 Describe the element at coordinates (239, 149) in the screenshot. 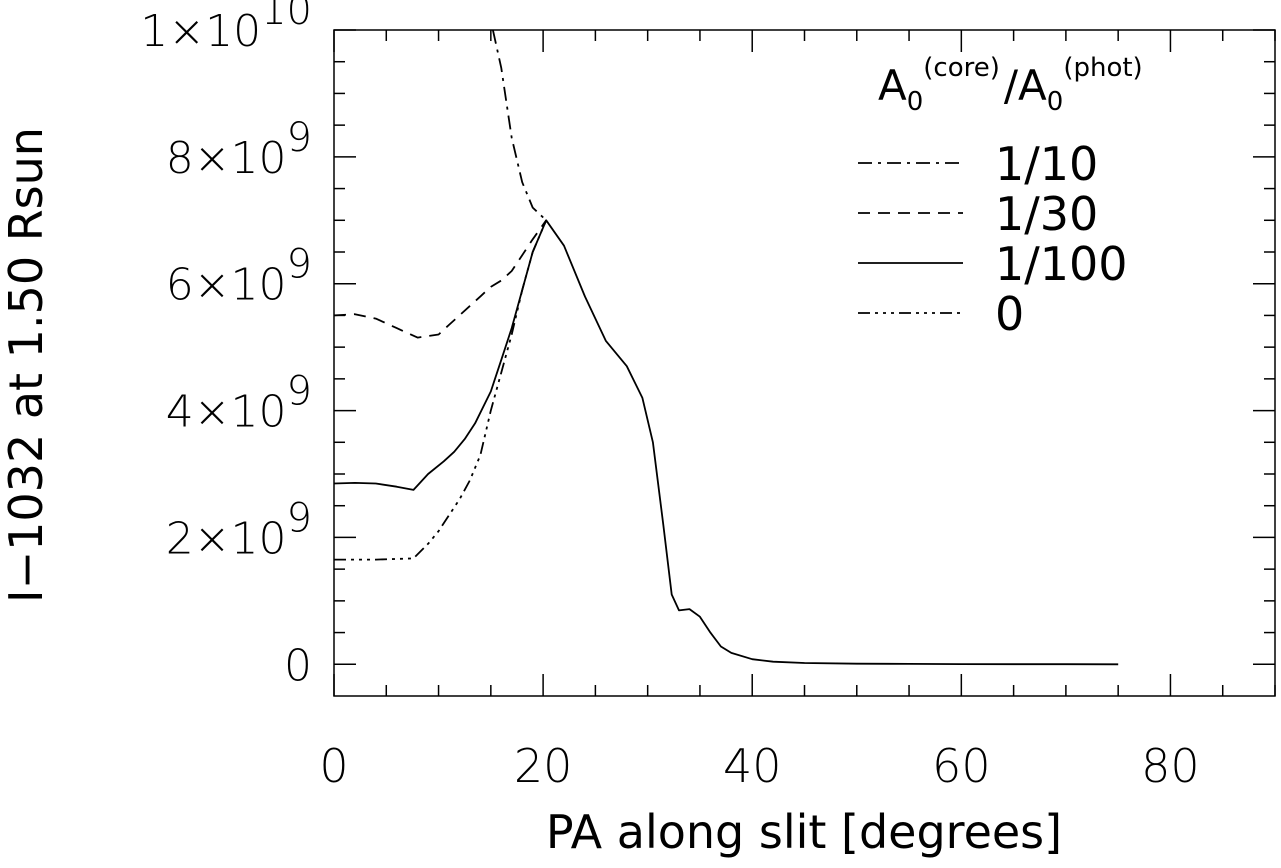

I see `y-tick-label: 8×10⁹` at that location.